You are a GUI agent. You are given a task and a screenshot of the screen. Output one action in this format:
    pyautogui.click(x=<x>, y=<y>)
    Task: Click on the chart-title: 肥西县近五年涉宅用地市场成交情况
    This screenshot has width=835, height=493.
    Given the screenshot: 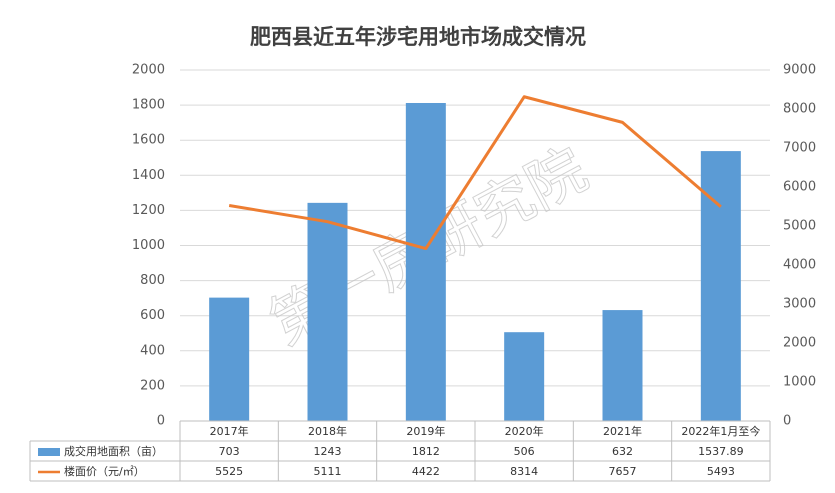 What is the action you would take?
    pyautogui.click(x=418, y=37)
    